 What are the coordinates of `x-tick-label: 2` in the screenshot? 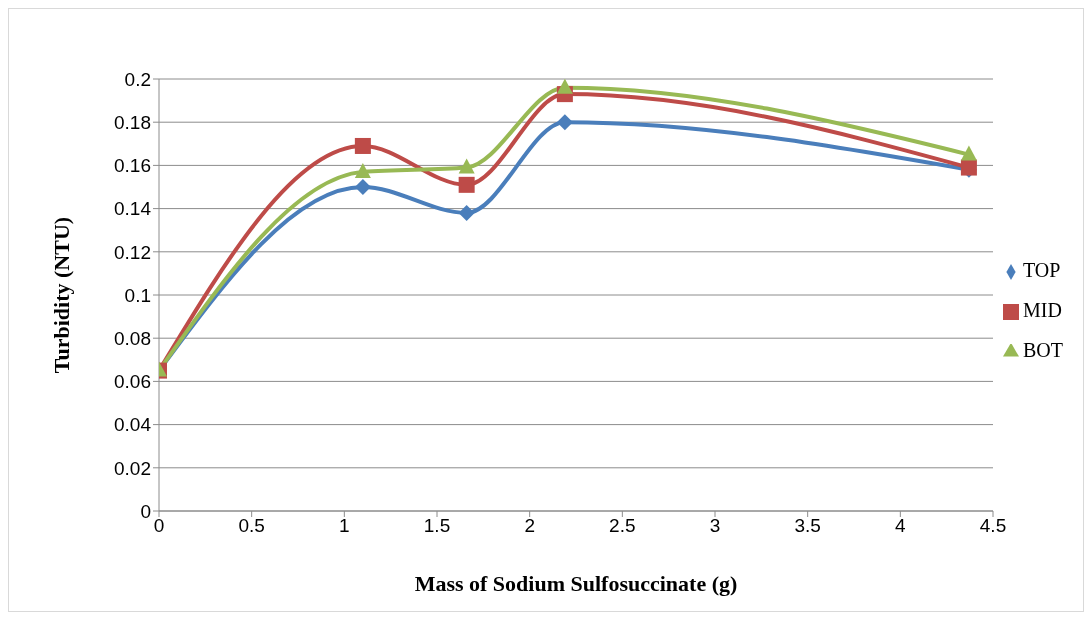 It's located at (529, 526).